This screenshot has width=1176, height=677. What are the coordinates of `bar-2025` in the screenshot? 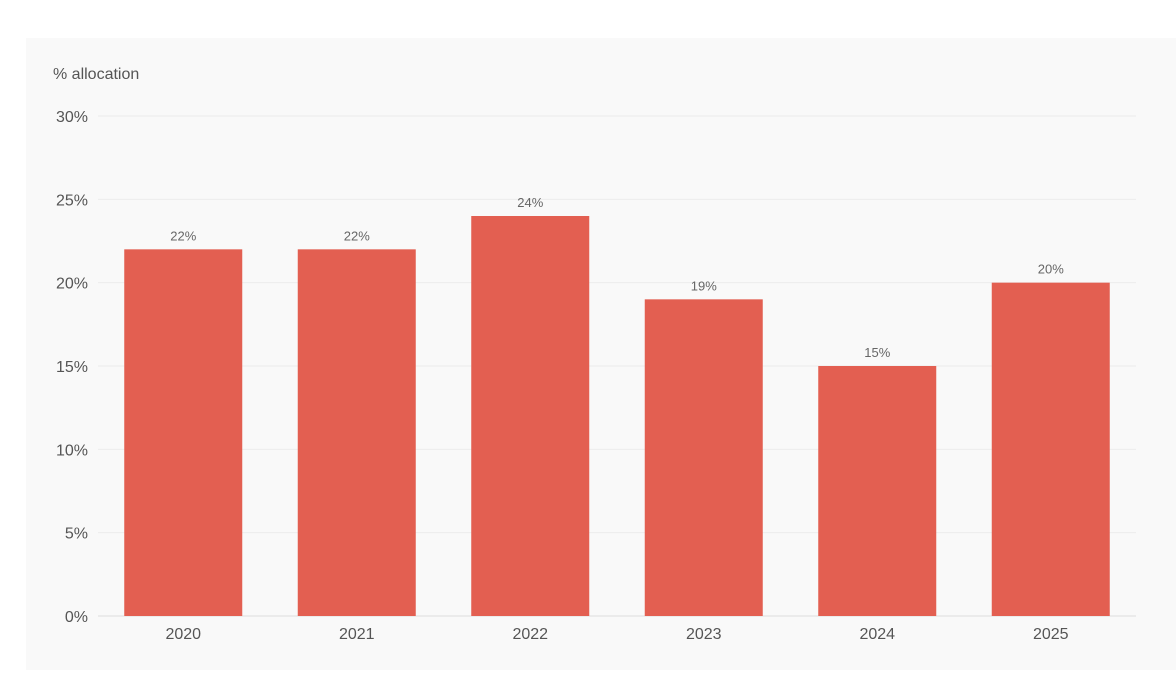 It's located at (1050, 449).